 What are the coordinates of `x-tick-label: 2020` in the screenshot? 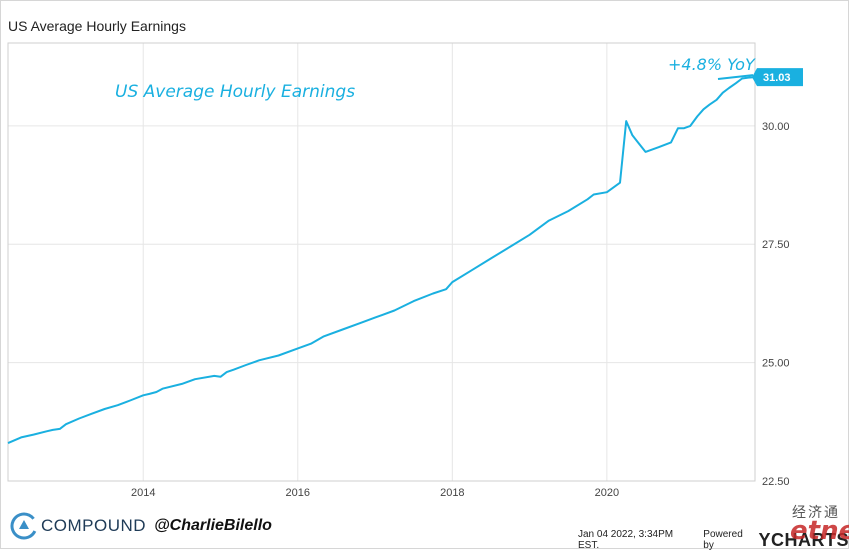 It's located at (607, 493).